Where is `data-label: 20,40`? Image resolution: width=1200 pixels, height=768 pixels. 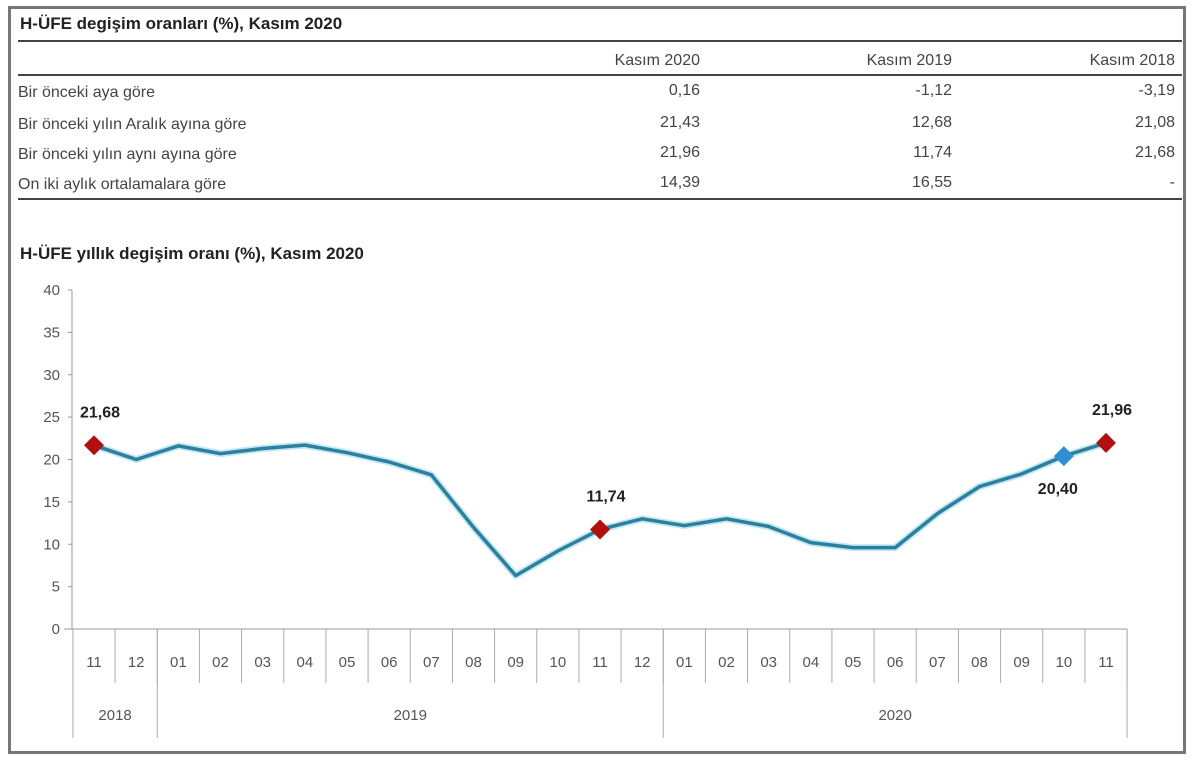 data-label: 20,40 is located at coordinates (1058, 489).